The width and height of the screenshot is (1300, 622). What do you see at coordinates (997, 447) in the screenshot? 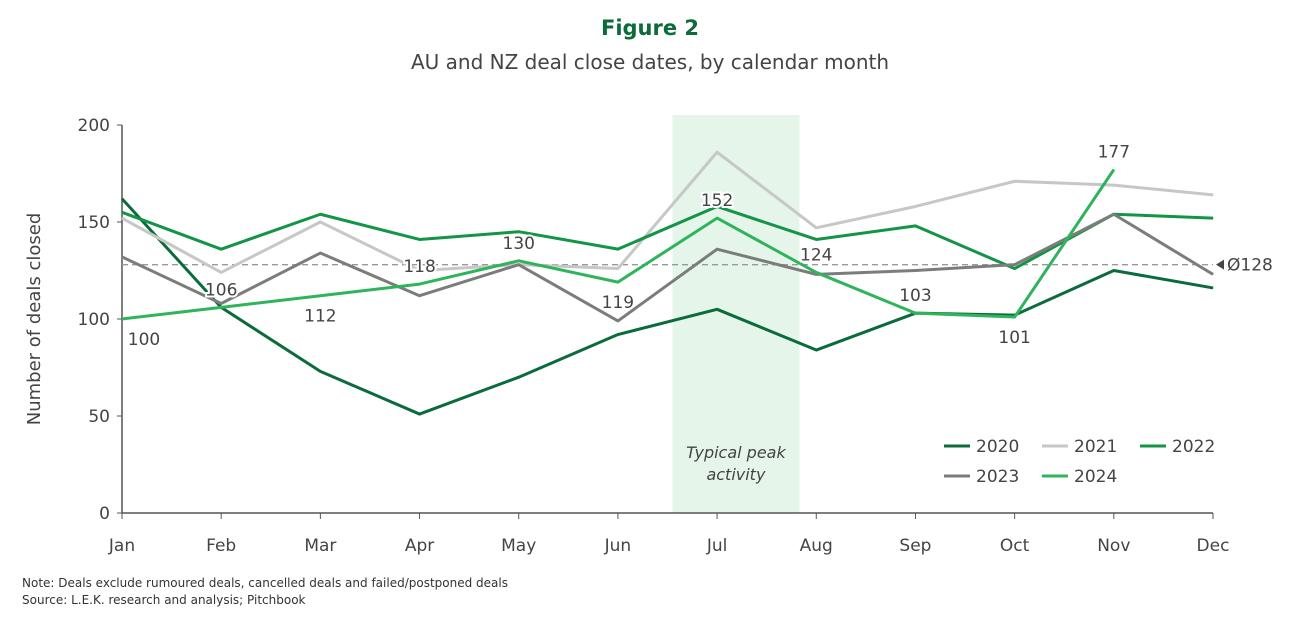
I see `legend-label-2020: 2020` at bounding box center [997, 447].